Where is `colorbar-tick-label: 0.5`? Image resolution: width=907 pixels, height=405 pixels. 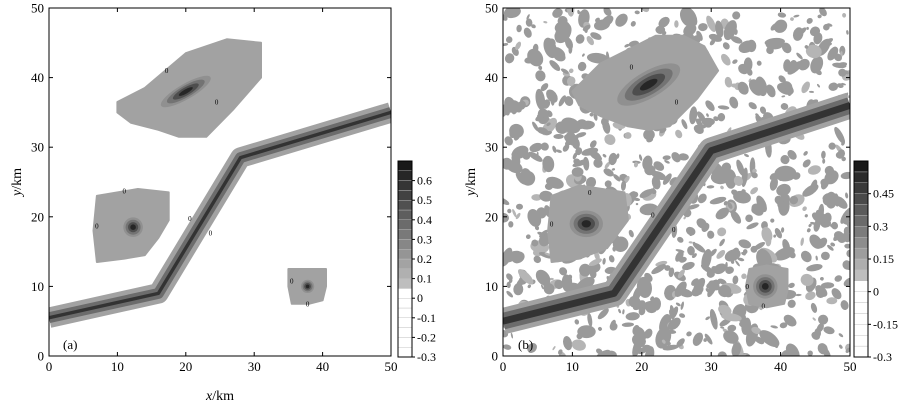
colorbar-tick-label: 0.5 is located at coordinates (424, 200).